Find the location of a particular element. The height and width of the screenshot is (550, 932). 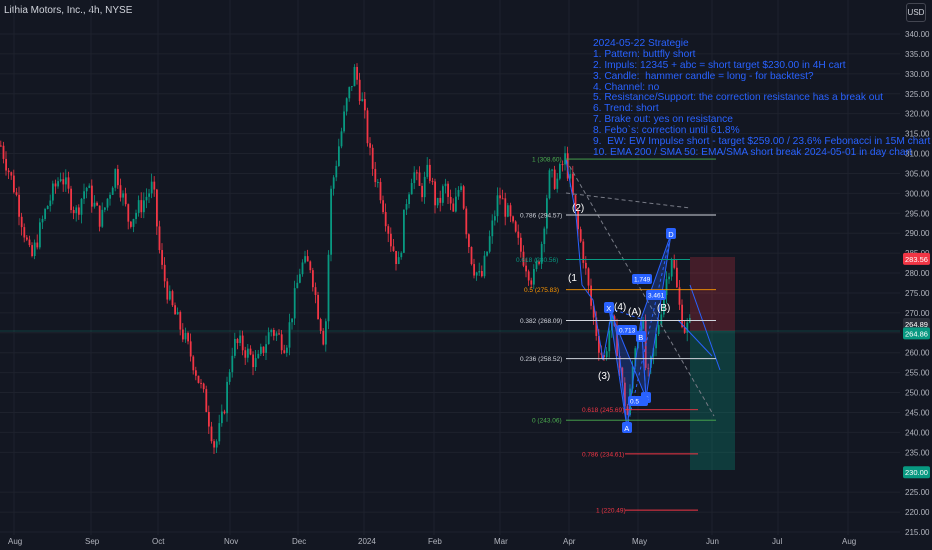

fib-level-label: 0 (243.06) is located at coordinates (547, 421).